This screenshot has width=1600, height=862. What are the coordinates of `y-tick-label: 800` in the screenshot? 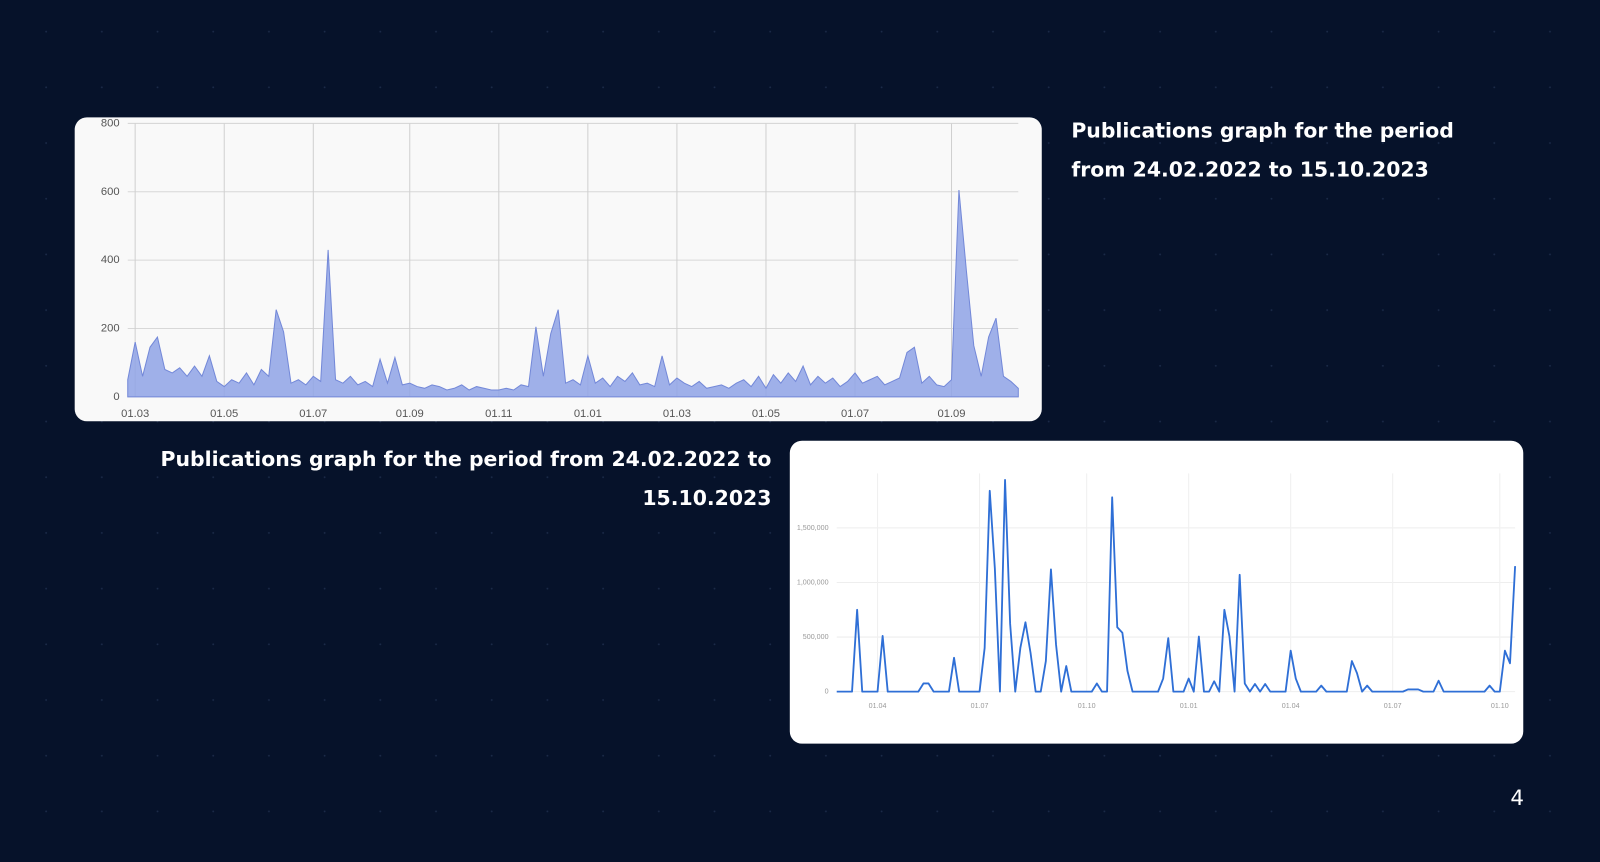 It's located at (110, 123).